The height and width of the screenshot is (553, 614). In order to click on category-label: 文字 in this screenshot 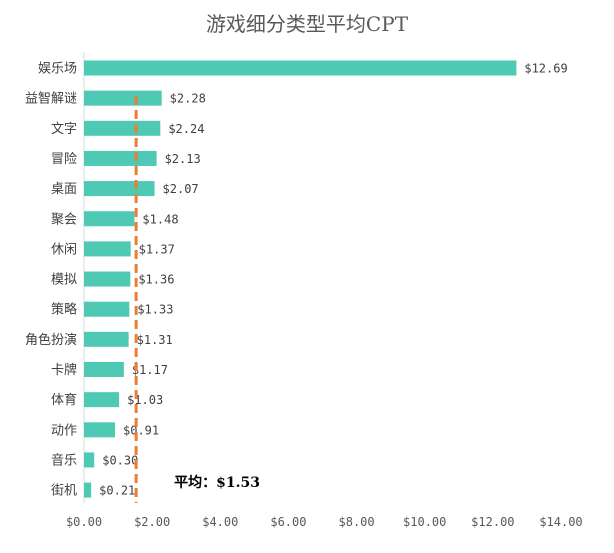, I will do `click(64, 129)`.